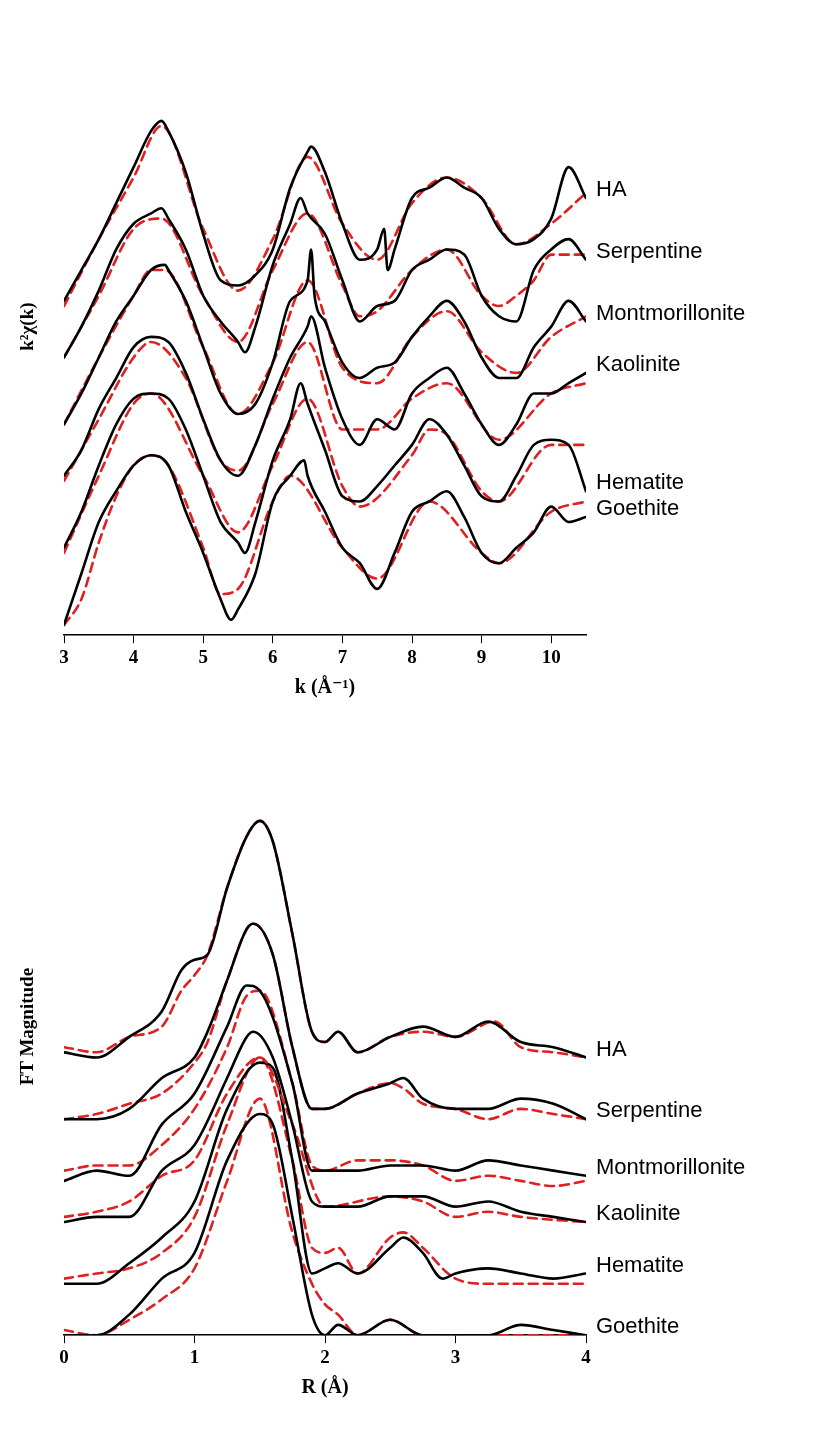 This screenshot has width=839, height=1445. I want to click on x-tick-label: 5, so click(203, 656).